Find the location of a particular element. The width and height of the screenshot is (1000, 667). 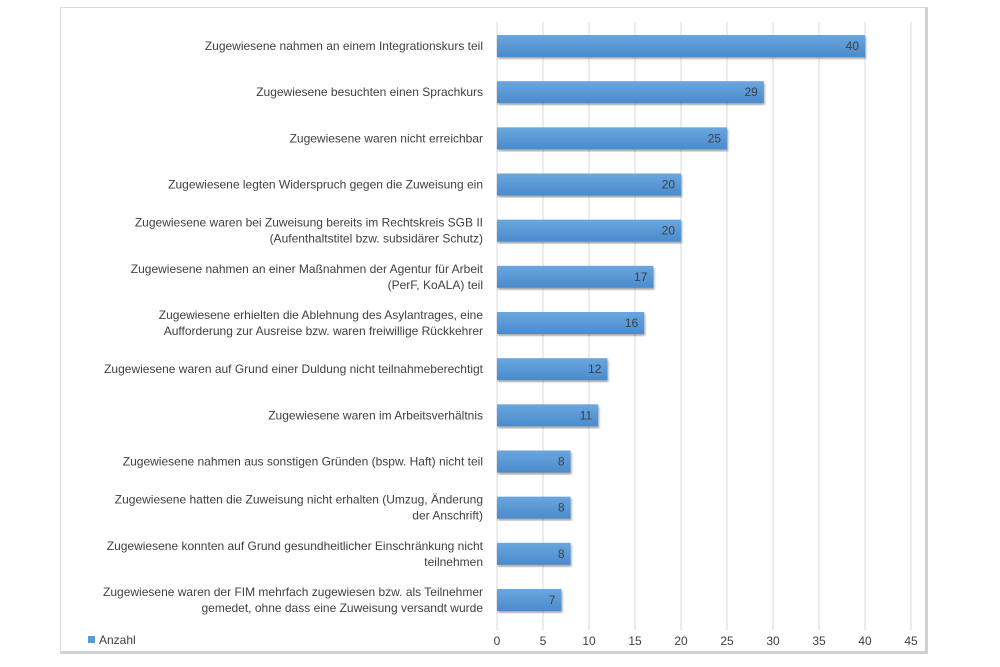

data-label: 16 is located at coordinates (632, 323).